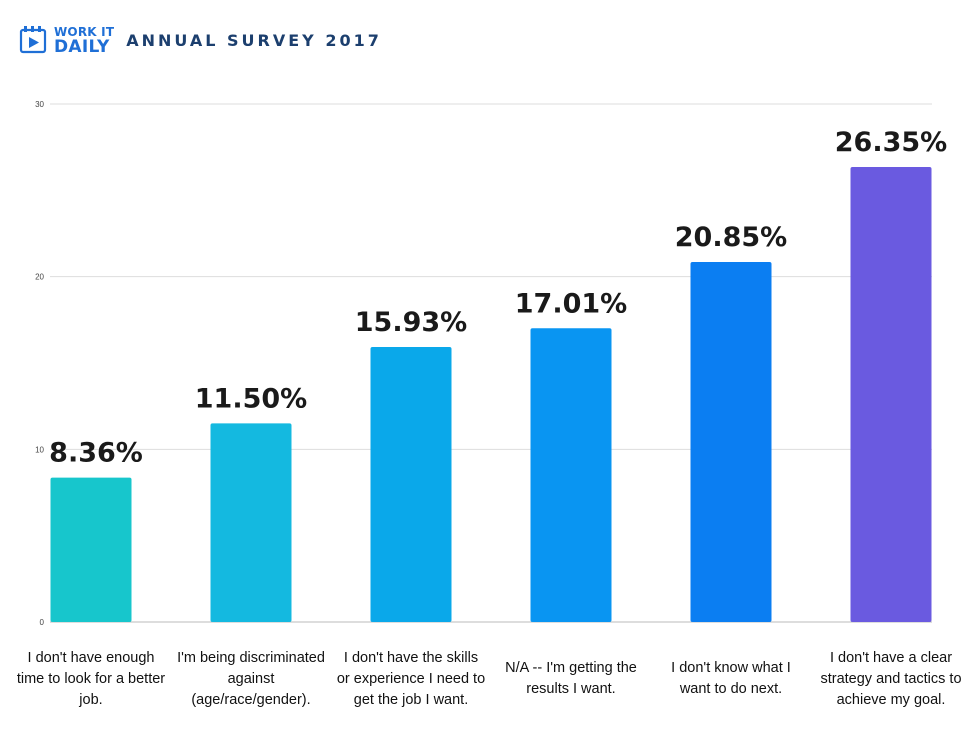 The image size is (980, 735). Describe the element at coordinates (42, 622) in the screenshot. I see `y-tick-label: 0` at that location.